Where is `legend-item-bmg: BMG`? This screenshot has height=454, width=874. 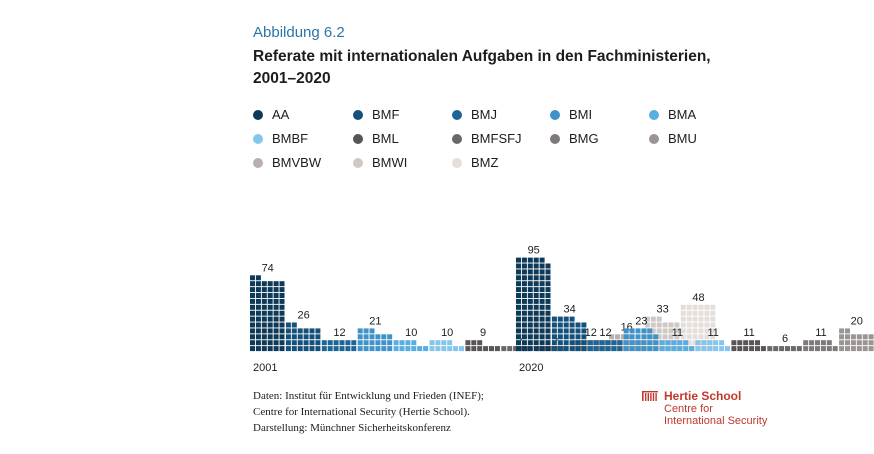
legend-item-bmg: BMG is located at coordinates (574, 139).